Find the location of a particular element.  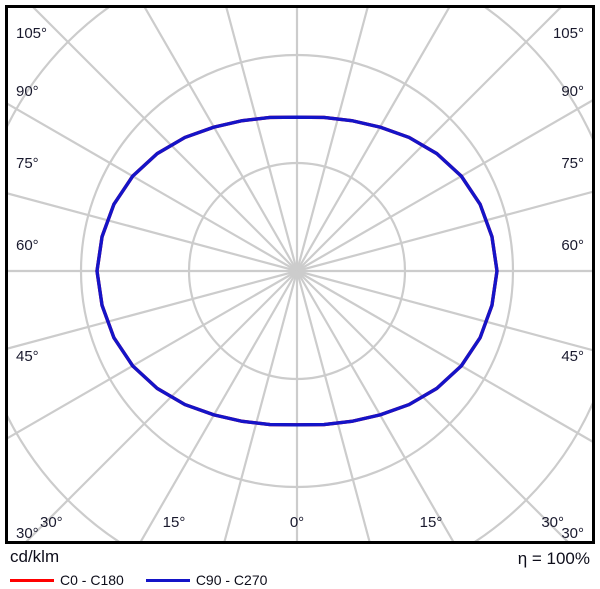

efficiency-label: η = 100% is located at coordinates (553, 558).